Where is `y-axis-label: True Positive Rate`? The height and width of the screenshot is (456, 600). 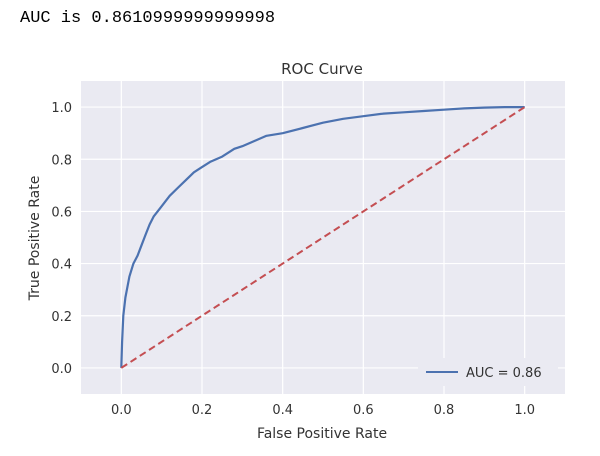
y-axis-label: True Positive Rate is located at coordinates (35, 239).